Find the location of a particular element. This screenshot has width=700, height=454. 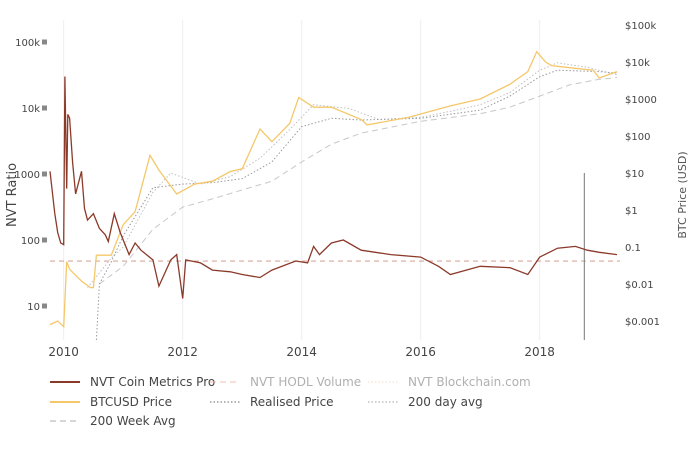

y-right-tick-label: $1000 is located at coordinates (641, 100).